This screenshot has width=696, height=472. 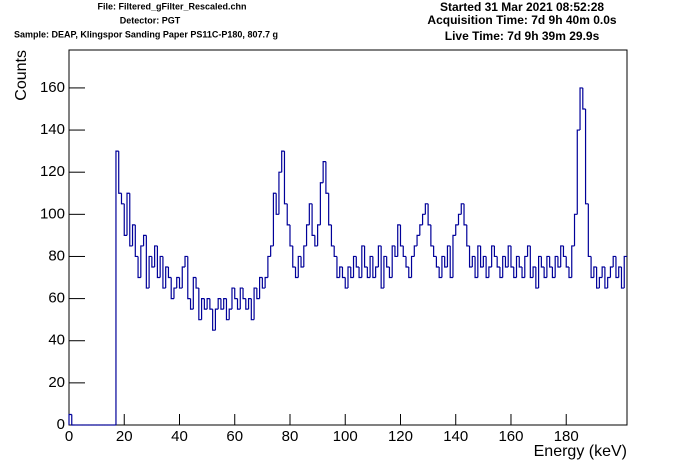 What do you see at coordinates (124, 436) in the screenshot?
I see `x-tick-label: 20` at bounding box center [124, 436].